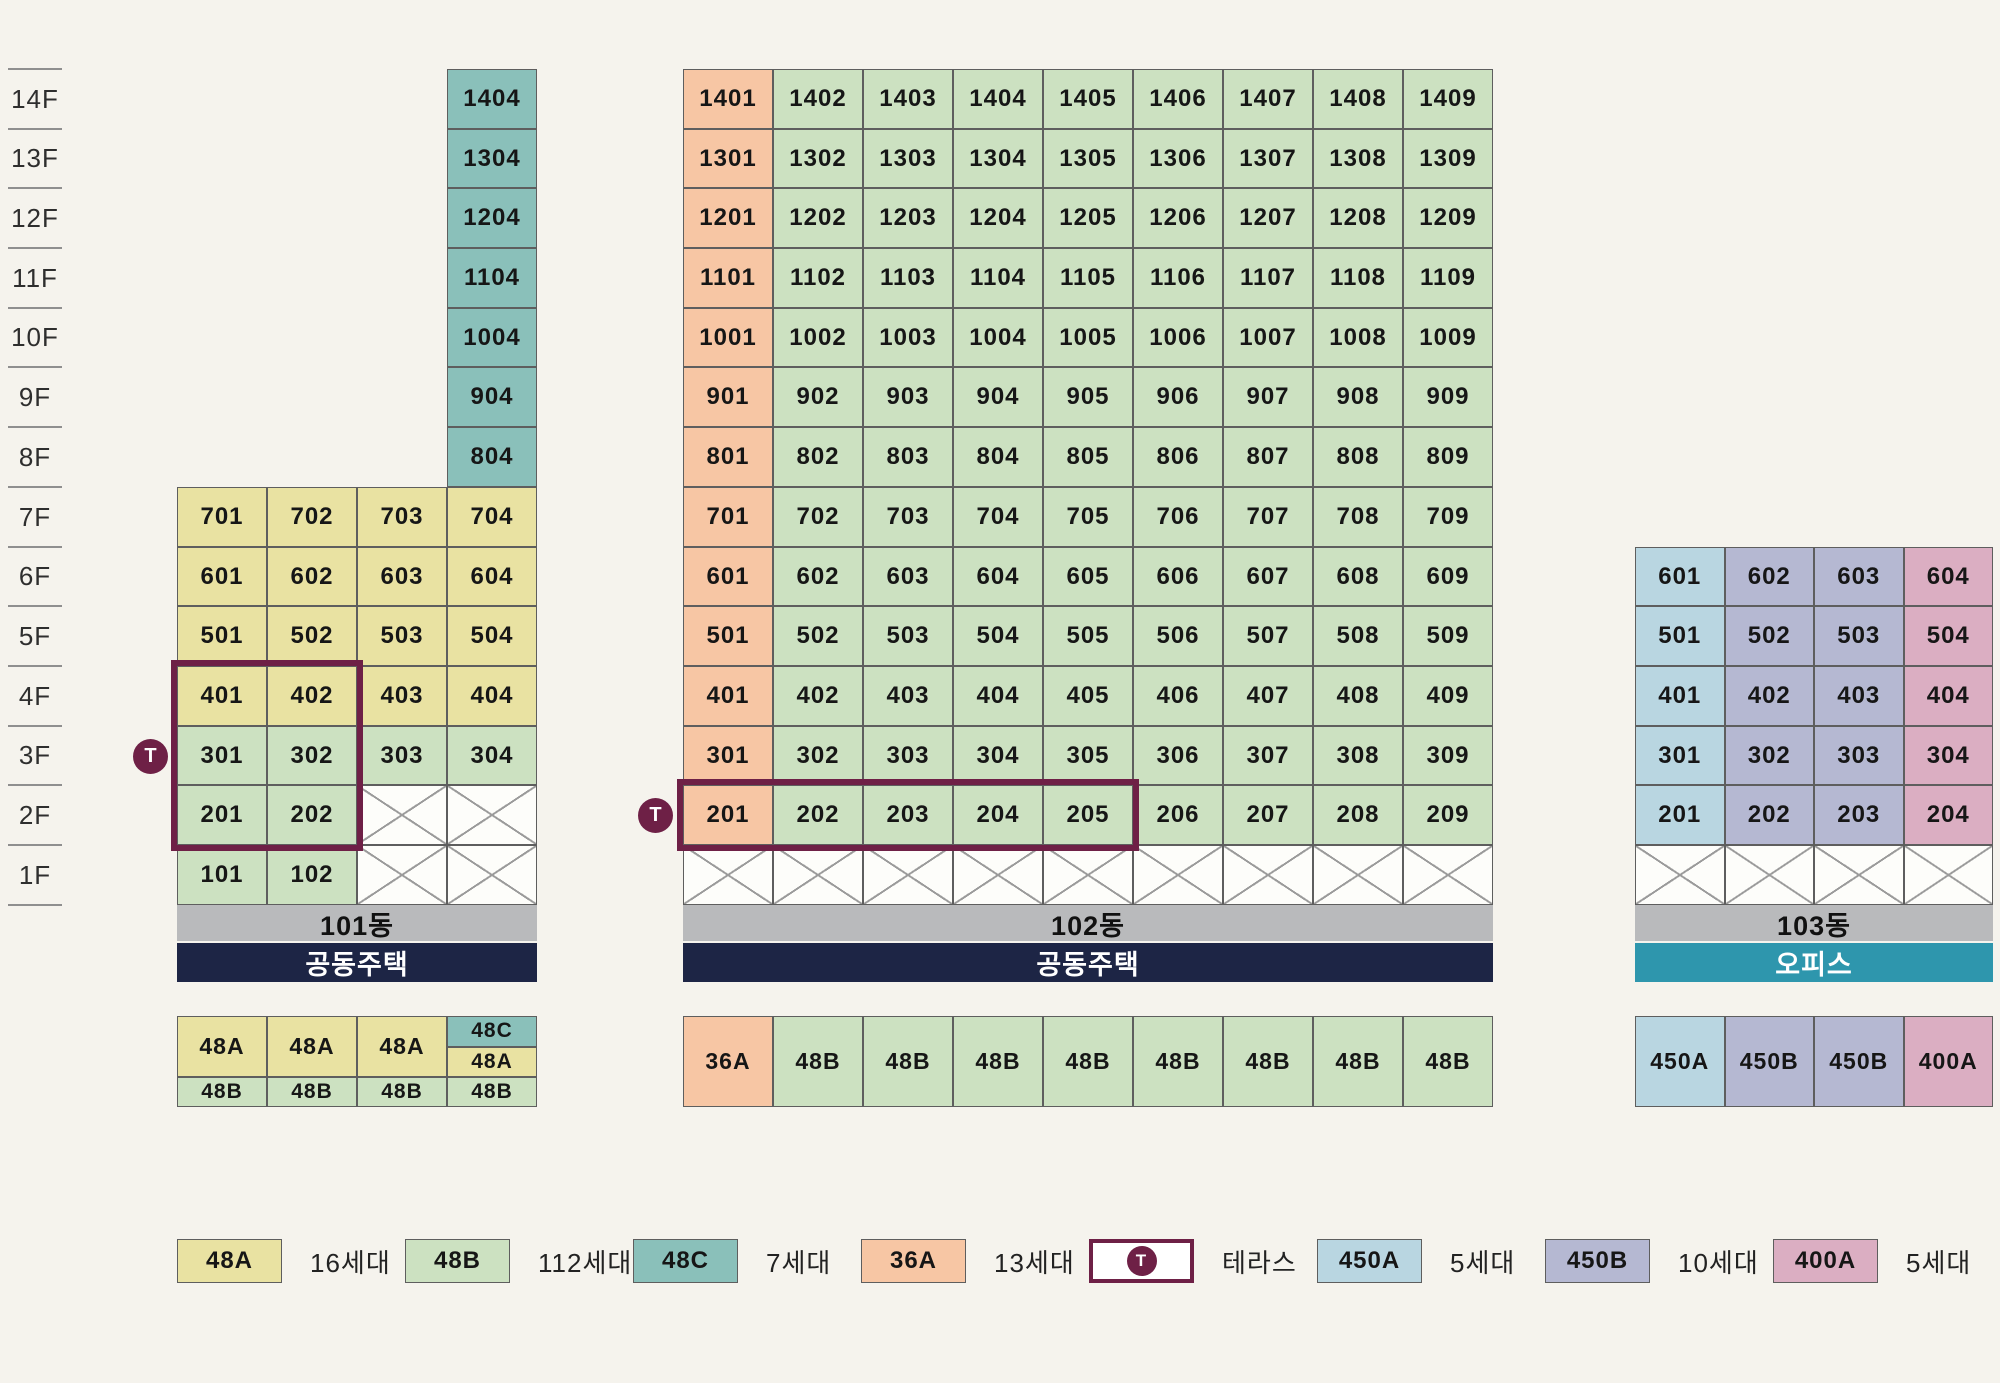 The image size is (2000, 1383). Describe the element at coordinates (728, 218) in the screenshot. I see `unit-cell: 1201` at that location.